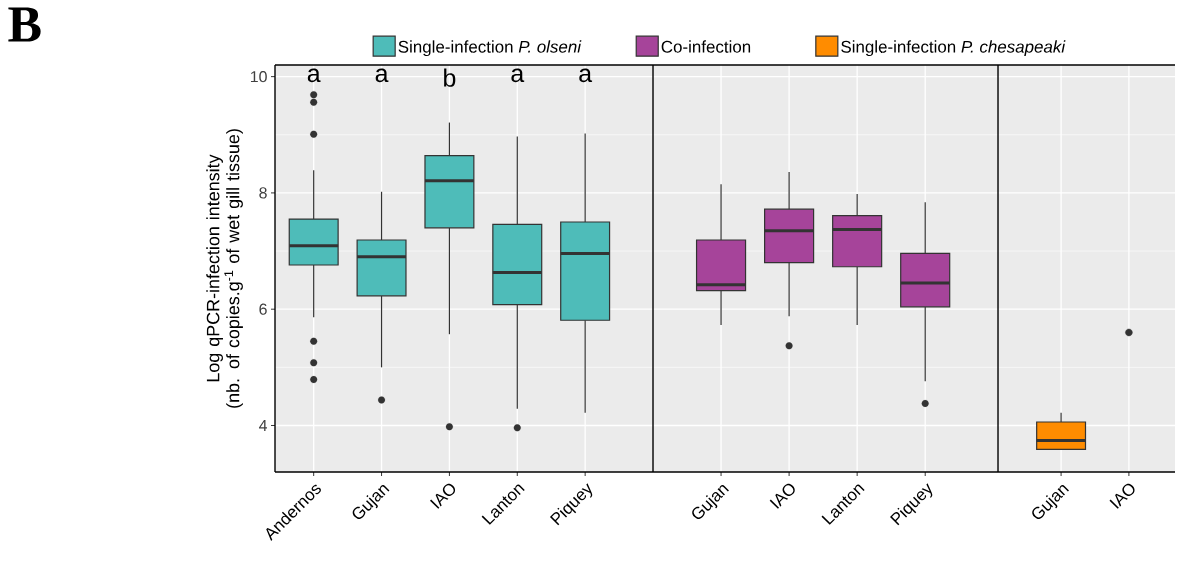  I want to click on y-tick-label: 10, so click(258, 76).